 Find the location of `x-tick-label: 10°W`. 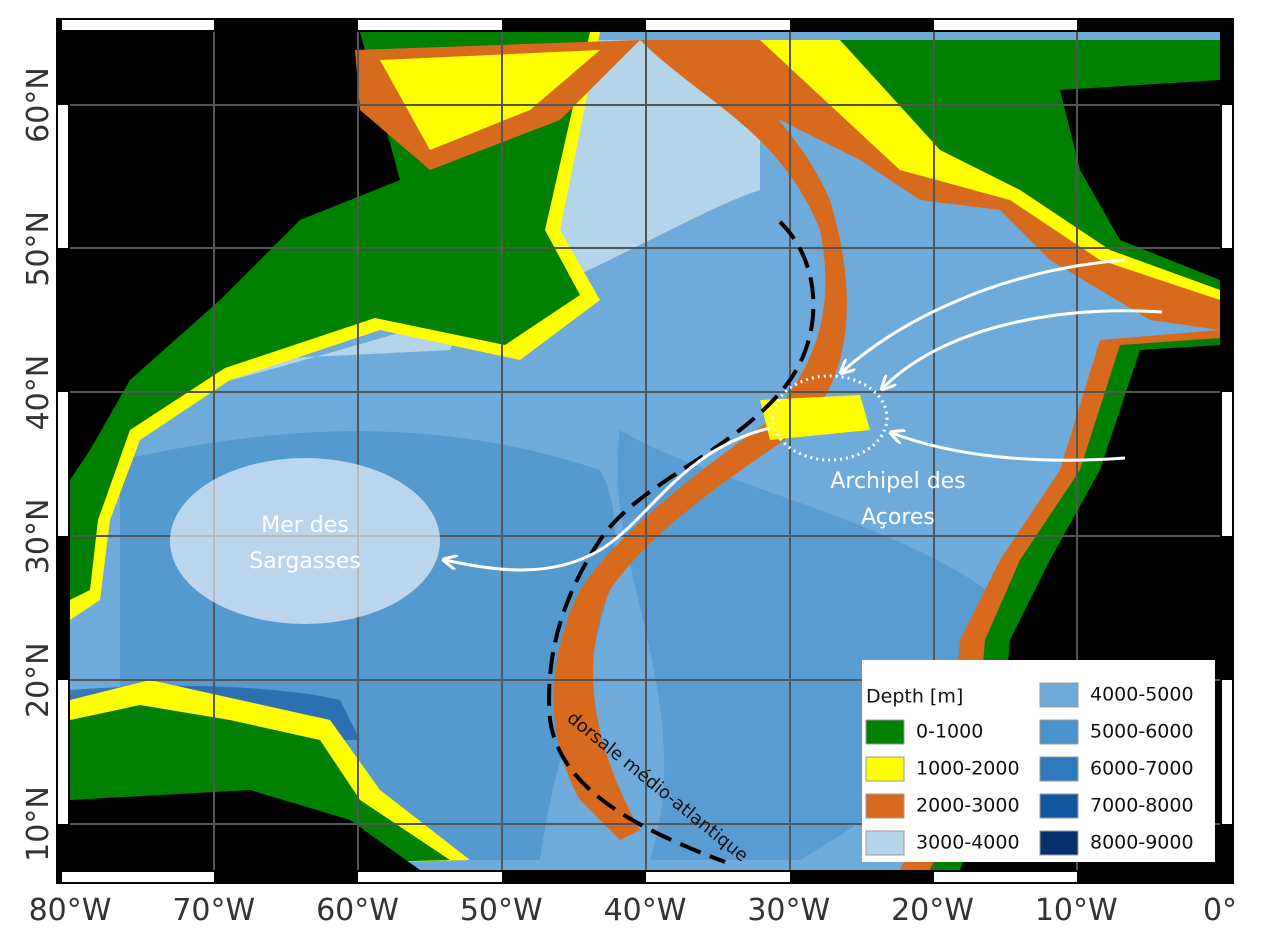

x-tick-label: 10°W is located at coordinates (1076, 910).